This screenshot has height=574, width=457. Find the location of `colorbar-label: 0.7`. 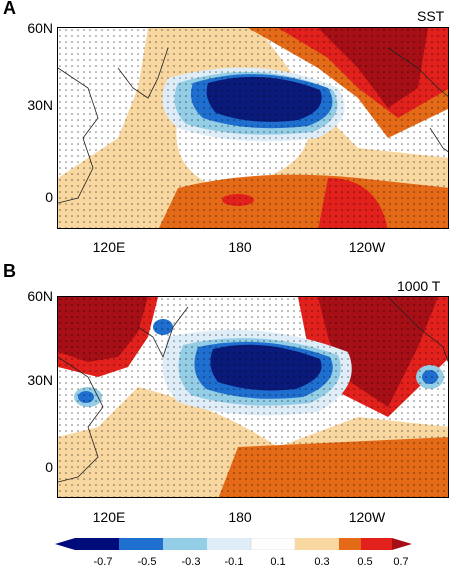

colorbar-label: 0.7 is located at coordinates (401, 562).